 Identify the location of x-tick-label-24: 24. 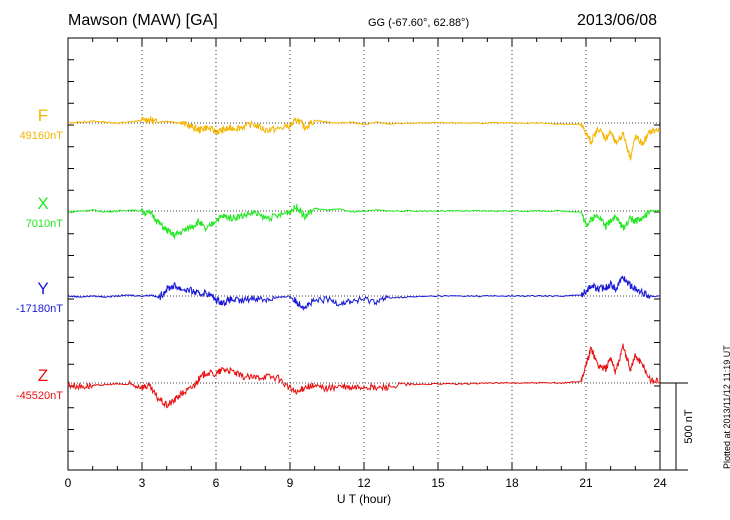
(660, 483).